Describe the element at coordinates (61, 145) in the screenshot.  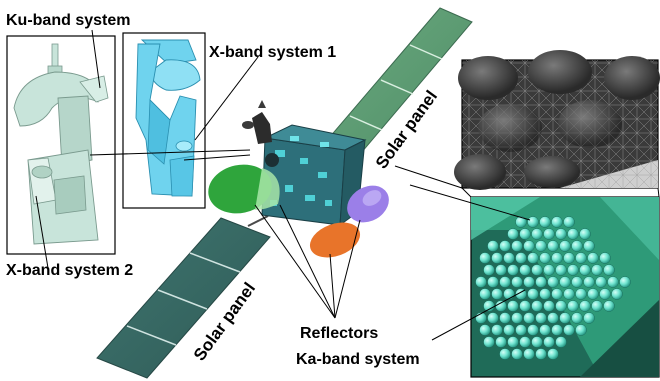
I see `ku-x-band-model-inset` at that location.